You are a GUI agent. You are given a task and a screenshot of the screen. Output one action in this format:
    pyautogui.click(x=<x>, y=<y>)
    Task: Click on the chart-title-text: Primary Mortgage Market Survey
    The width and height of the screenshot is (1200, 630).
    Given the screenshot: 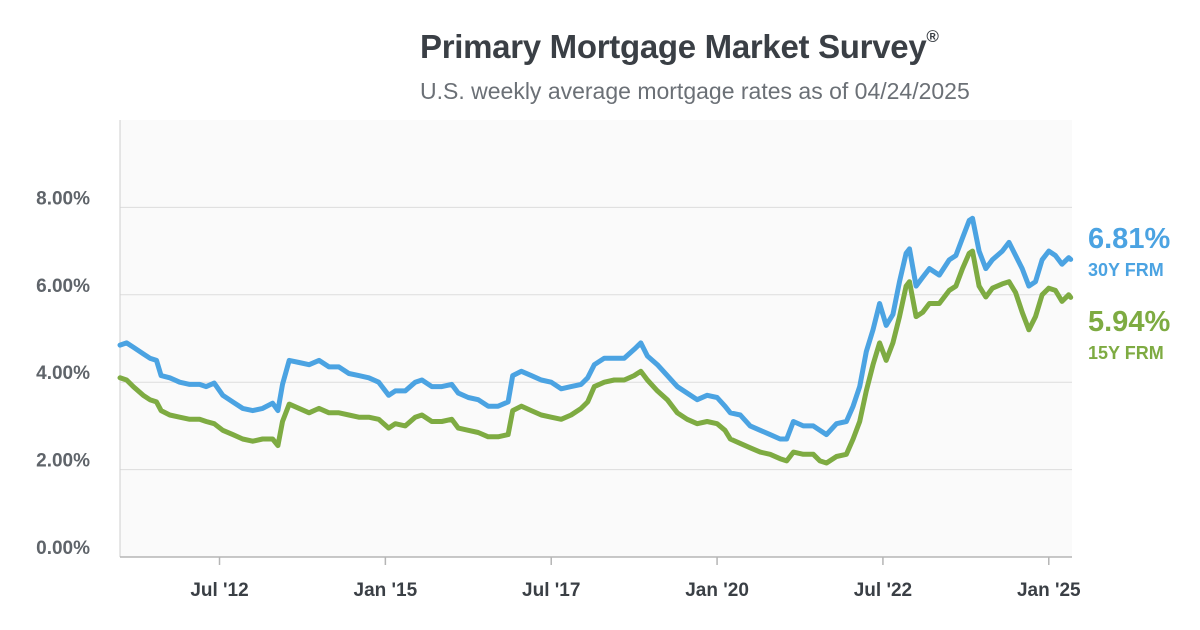 What is the action you would take?
    pyautogui.click(x=673, y=46)
    